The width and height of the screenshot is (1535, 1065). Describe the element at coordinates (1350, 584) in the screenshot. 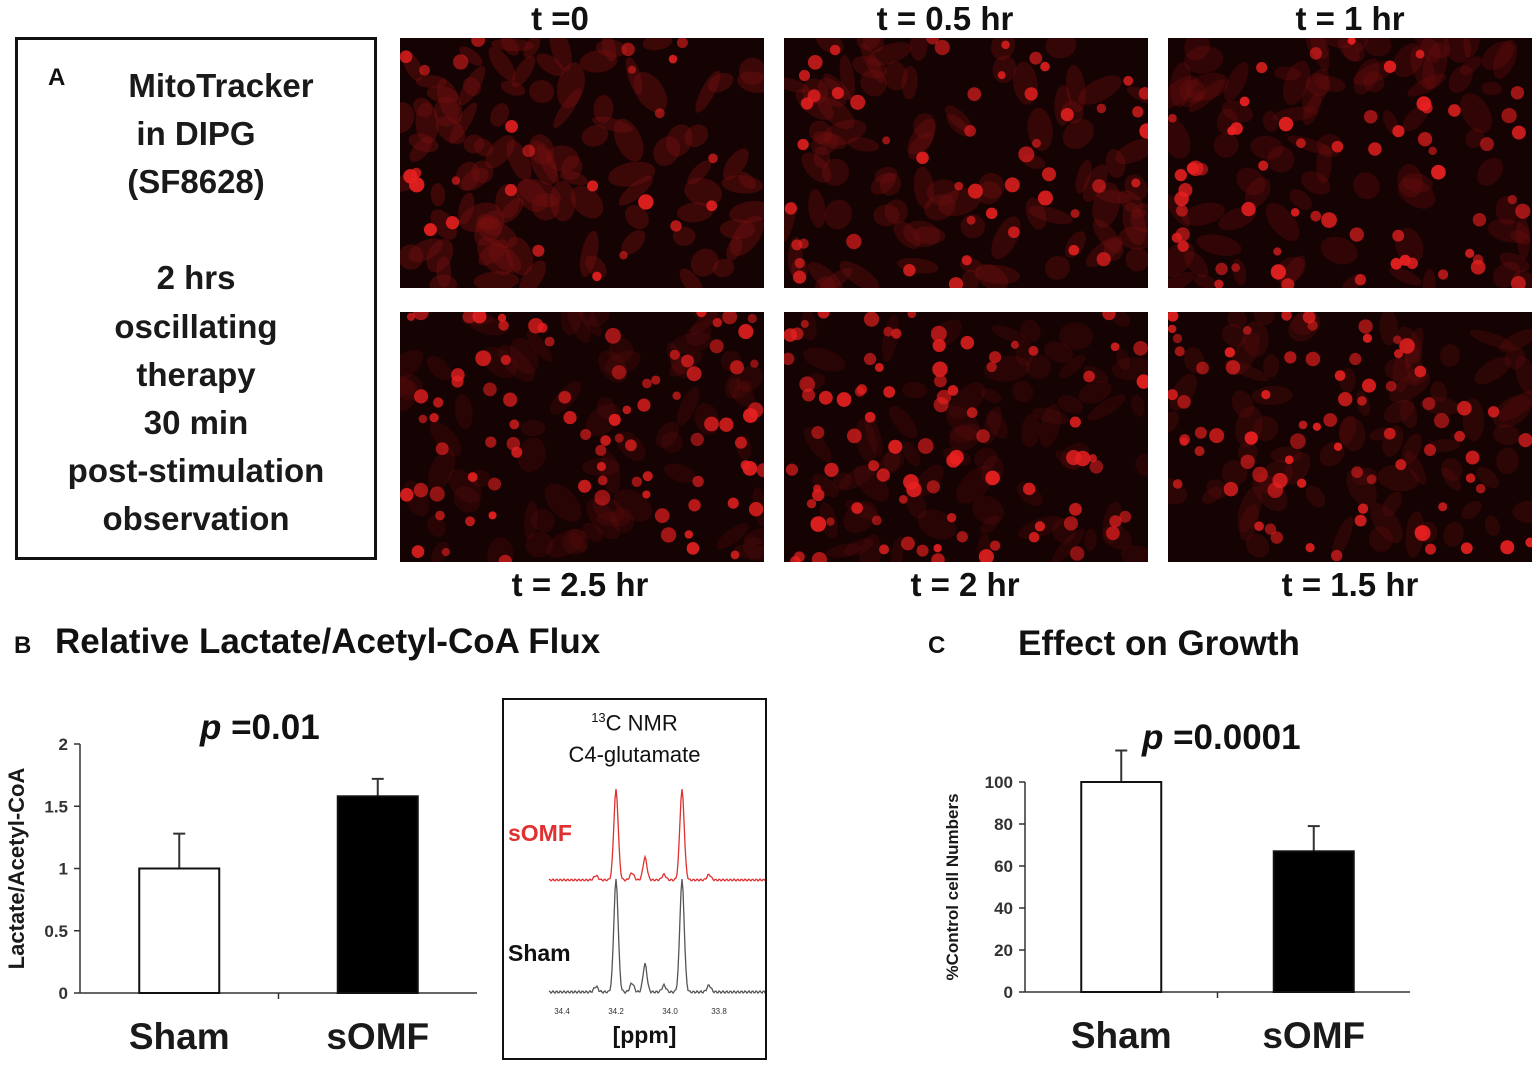

I see `time-label-t15: t = 1.5 hr` at that location.